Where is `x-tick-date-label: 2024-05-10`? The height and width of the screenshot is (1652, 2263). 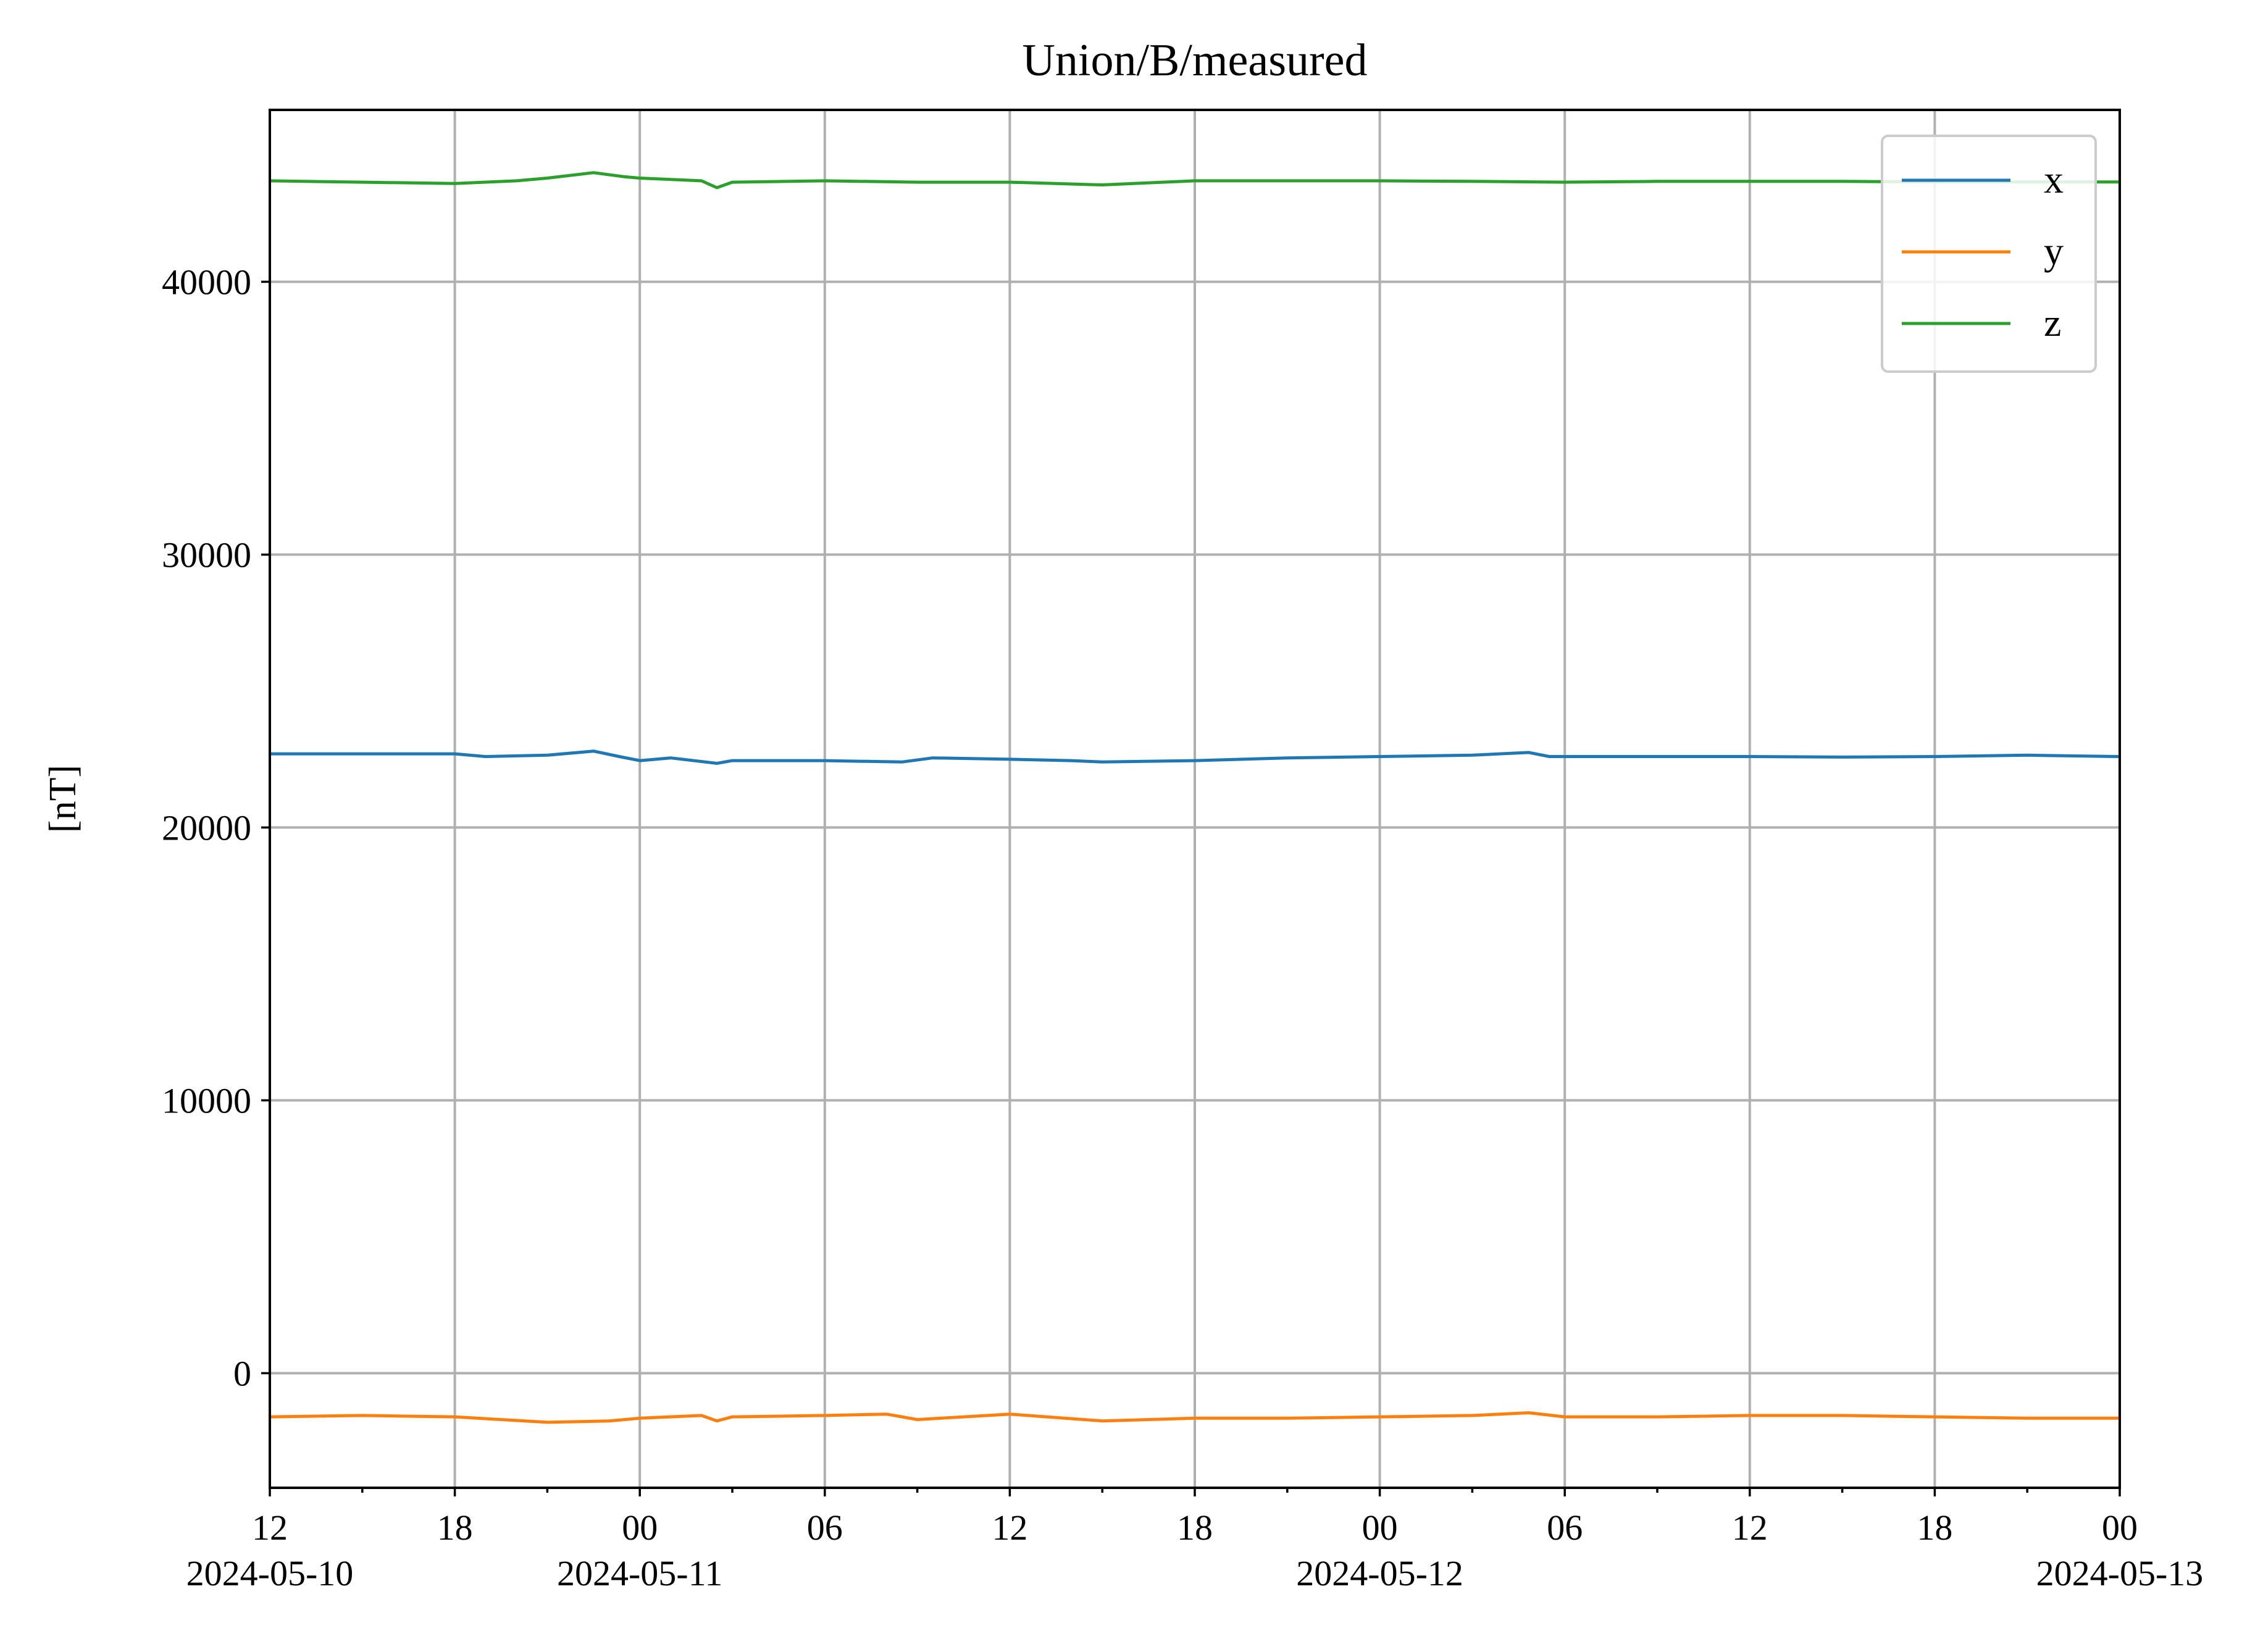
x-tick-date-label: 2024-05-10 is located at coordinates (270, 1573).